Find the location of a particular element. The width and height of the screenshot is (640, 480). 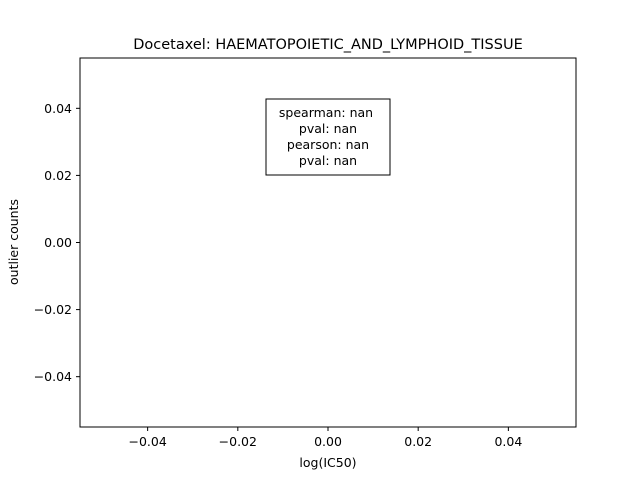

stats-annotation-box is located at coordinates (328, 137).